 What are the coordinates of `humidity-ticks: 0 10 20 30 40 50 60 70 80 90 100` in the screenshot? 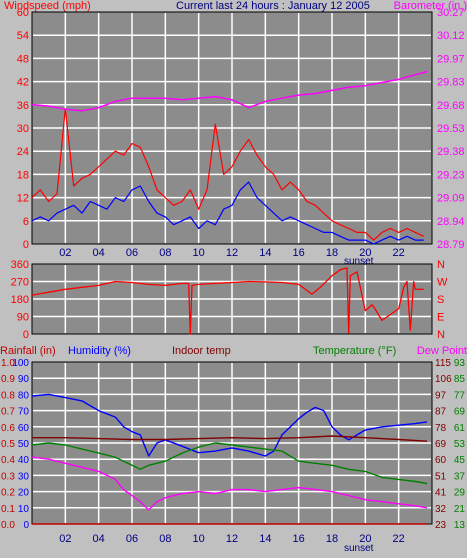 It's located at (20, 444).